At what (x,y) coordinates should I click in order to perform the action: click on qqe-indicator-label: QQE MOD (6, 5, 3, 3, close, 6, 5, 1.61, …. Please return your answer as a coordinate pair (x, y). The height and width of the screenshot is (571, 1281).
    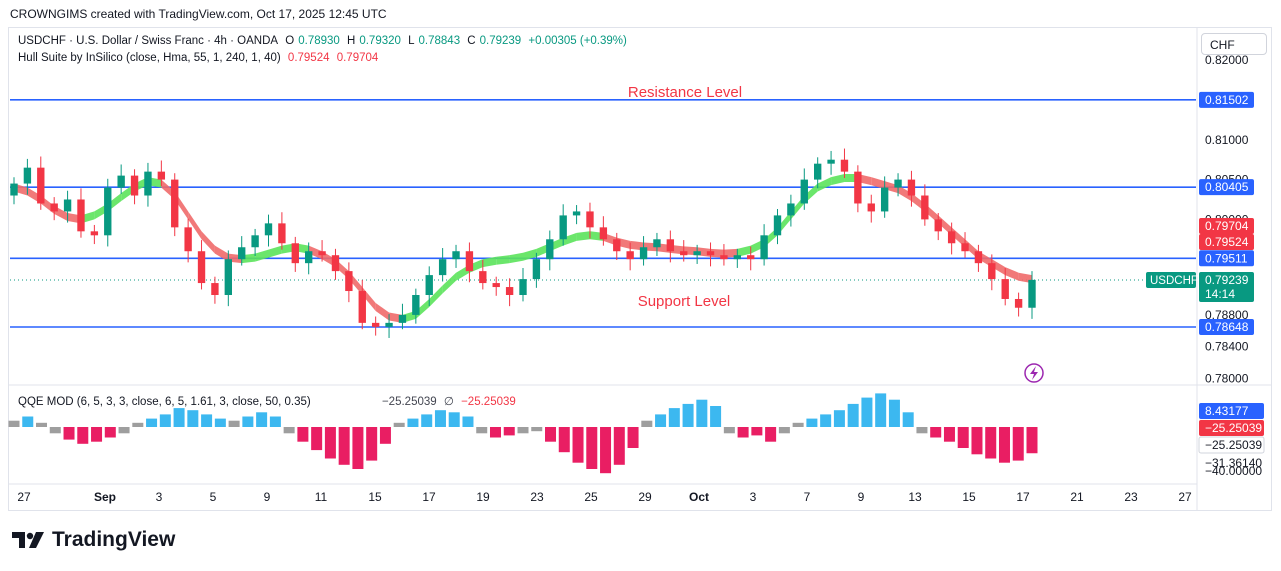
    Looking at the image, I should click on (164, 402).